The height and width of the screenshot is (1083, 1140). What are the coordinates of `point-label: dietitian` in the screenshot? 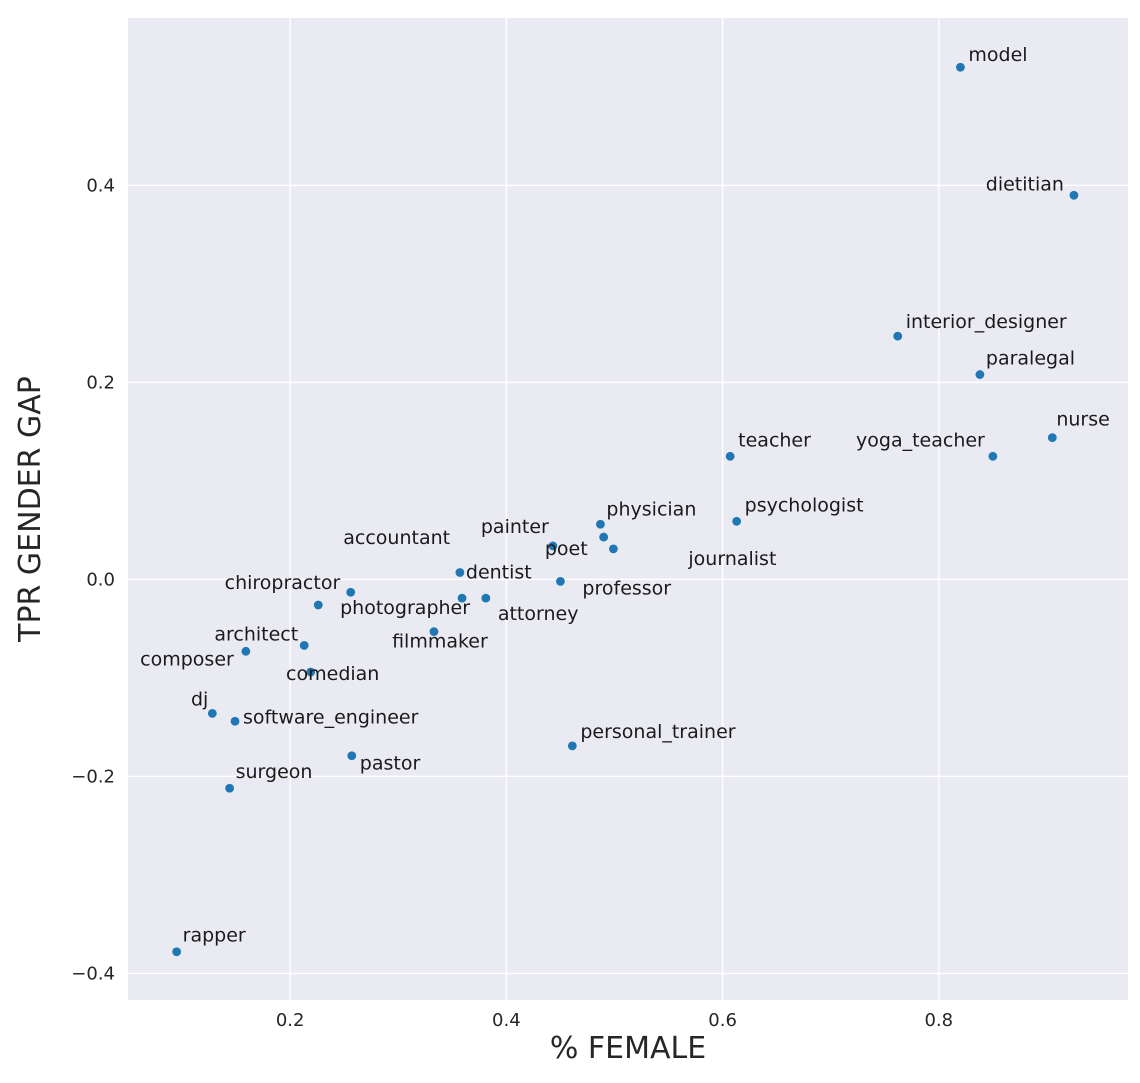 It's located at (1025, 184).